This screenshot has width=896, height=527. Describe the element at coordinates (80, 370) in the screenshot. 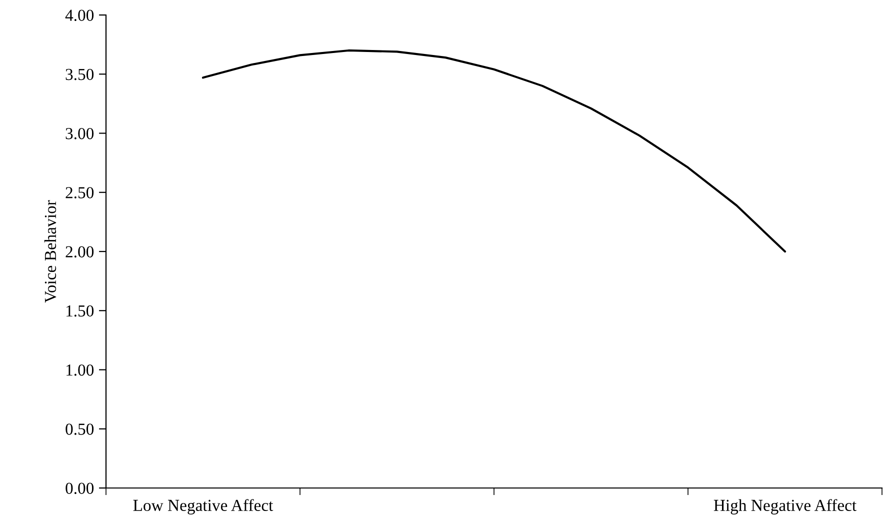

I see `y-tick-label: 1.00` at that location.